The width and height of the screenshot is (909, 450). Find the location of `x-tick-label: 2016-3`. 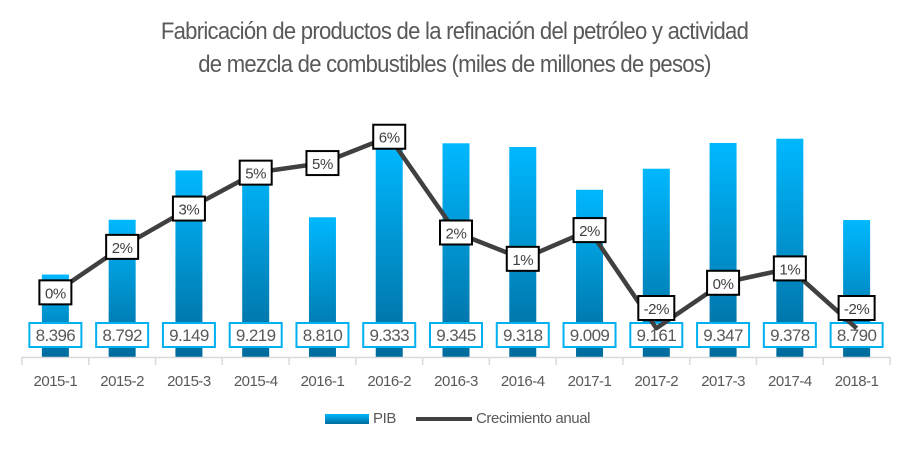

x-tick-label: 2016-3 is located at coordinates (456, 381).